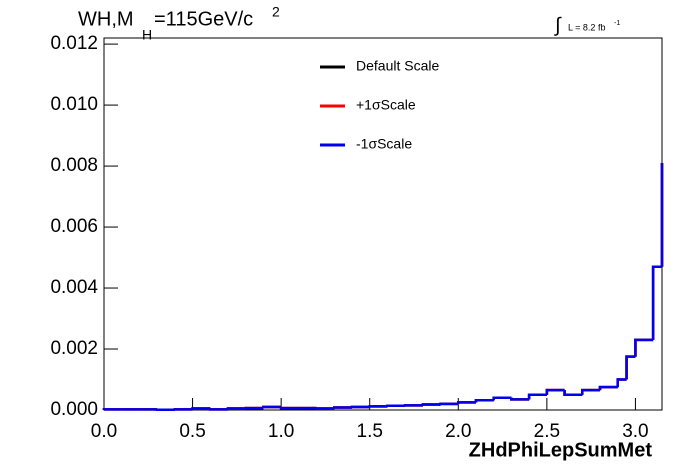 Image resolution: width=696 pixels, height=472 pixels. Describe the element at coordinates (276, 12) in the screenshot. I see `title-superscript: 2` at that location.